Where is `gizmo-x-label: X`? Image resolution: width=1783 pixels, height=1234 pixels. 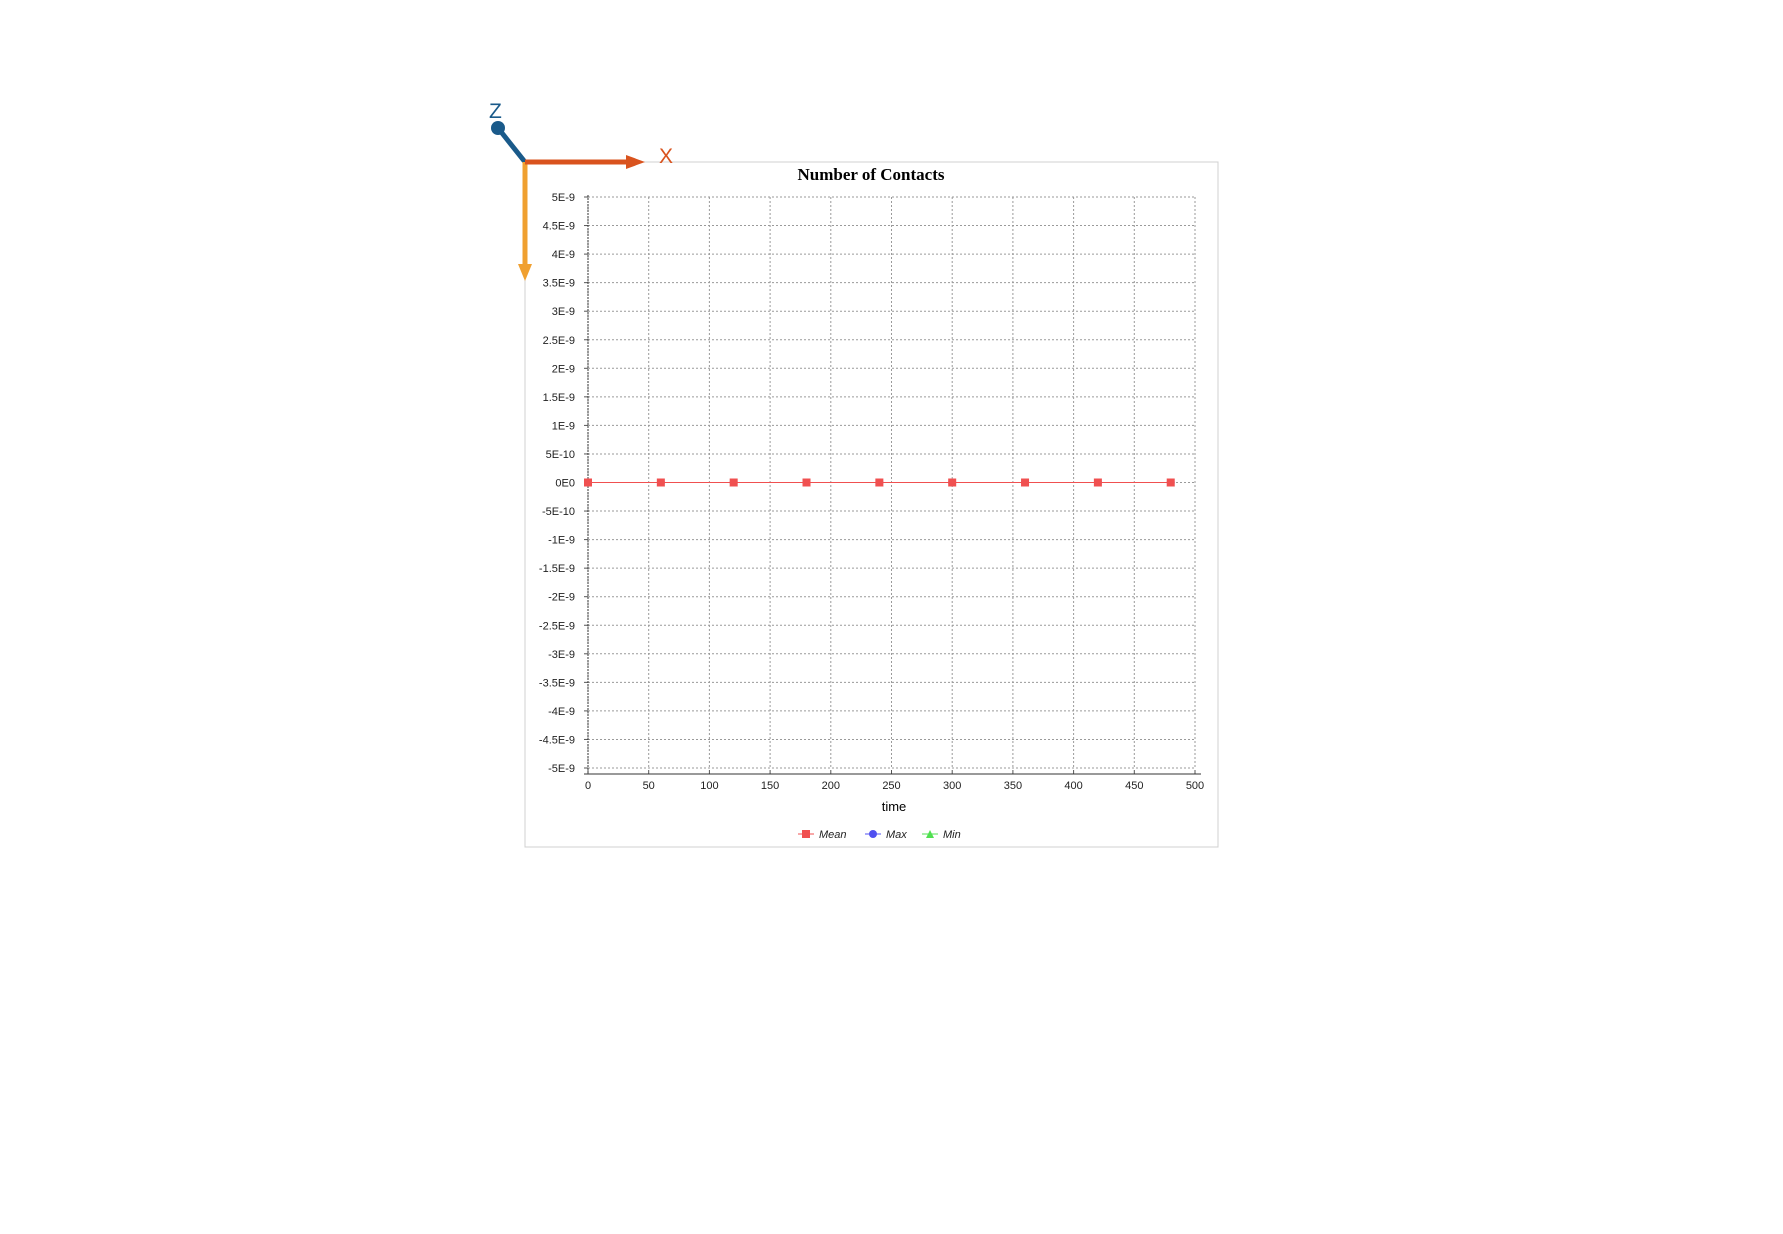
gizmo-x-label: X is located at coordinates (666, 156).